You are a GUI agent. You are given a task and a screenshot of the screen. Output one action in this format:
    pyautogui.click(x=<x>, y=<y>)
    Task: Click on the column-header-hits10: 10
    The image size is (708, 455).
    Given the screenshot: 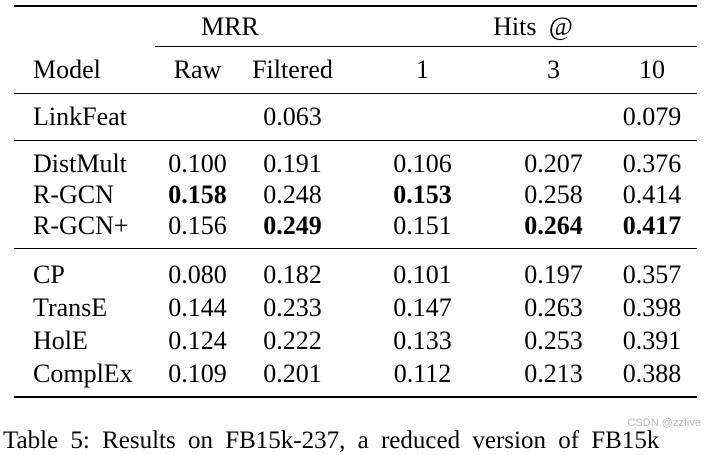 What is the action you would take?
    pyautogui.click(x=652, y=69)
    